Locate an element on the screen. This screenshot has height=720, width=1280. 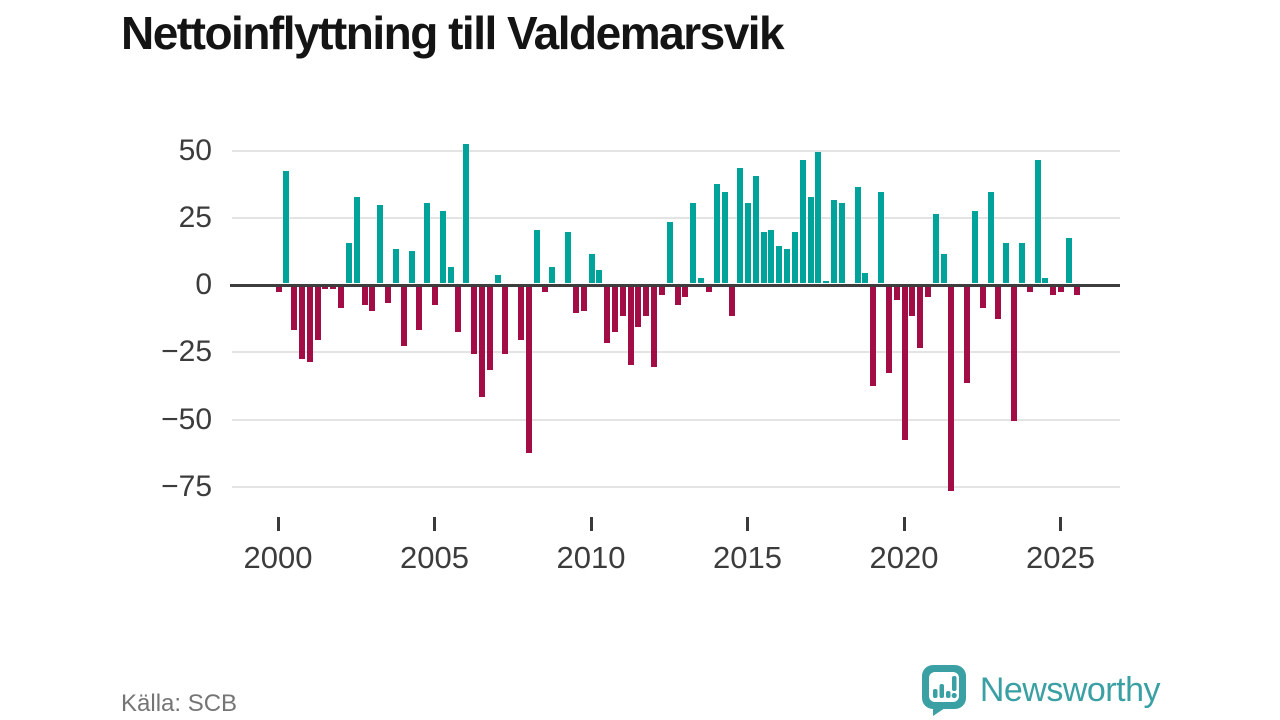
y-axis-label: 25 is located at coordinates (195, 217).